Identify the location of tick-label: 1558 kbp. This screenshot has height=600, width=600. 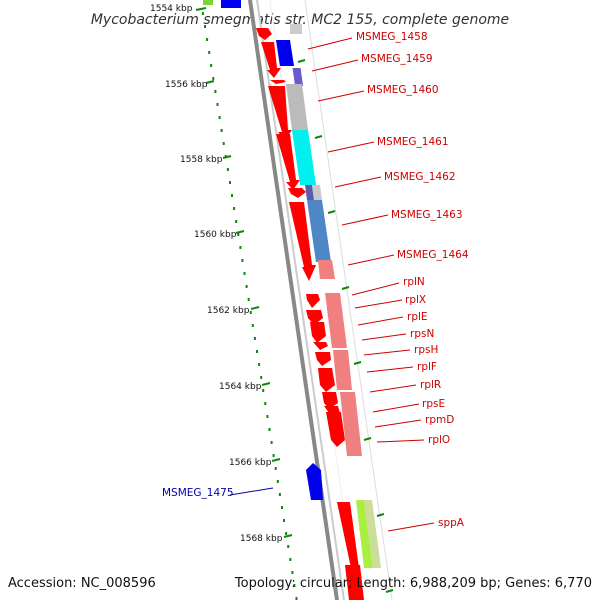
(201, 160).